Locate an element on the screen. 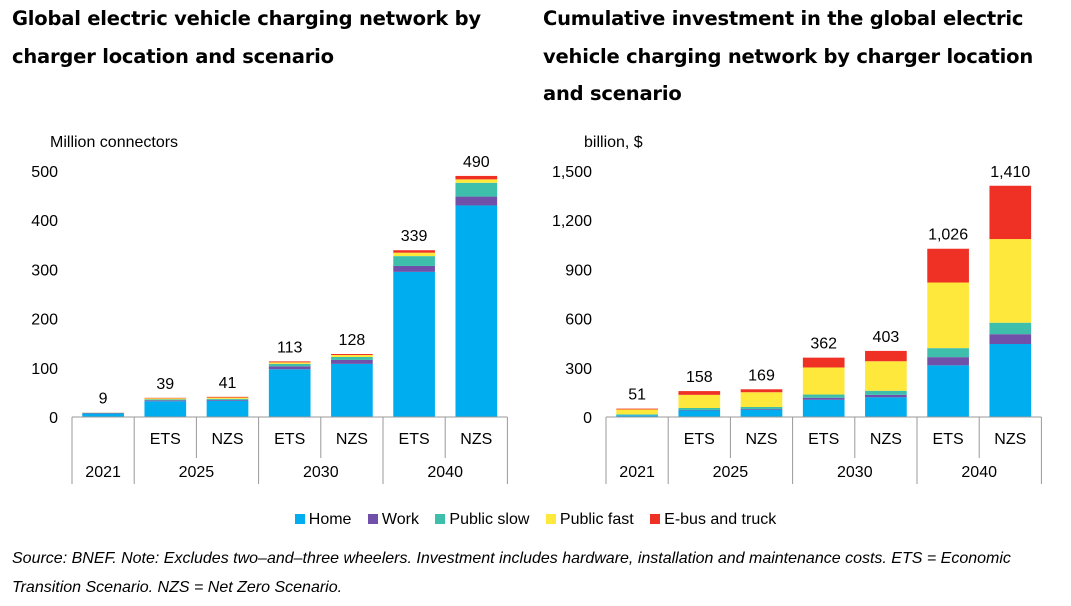 Image resolution: width=1071 pixels, height=606 pixels. x-group-label: 2040 is located at coordinates (979, 472).